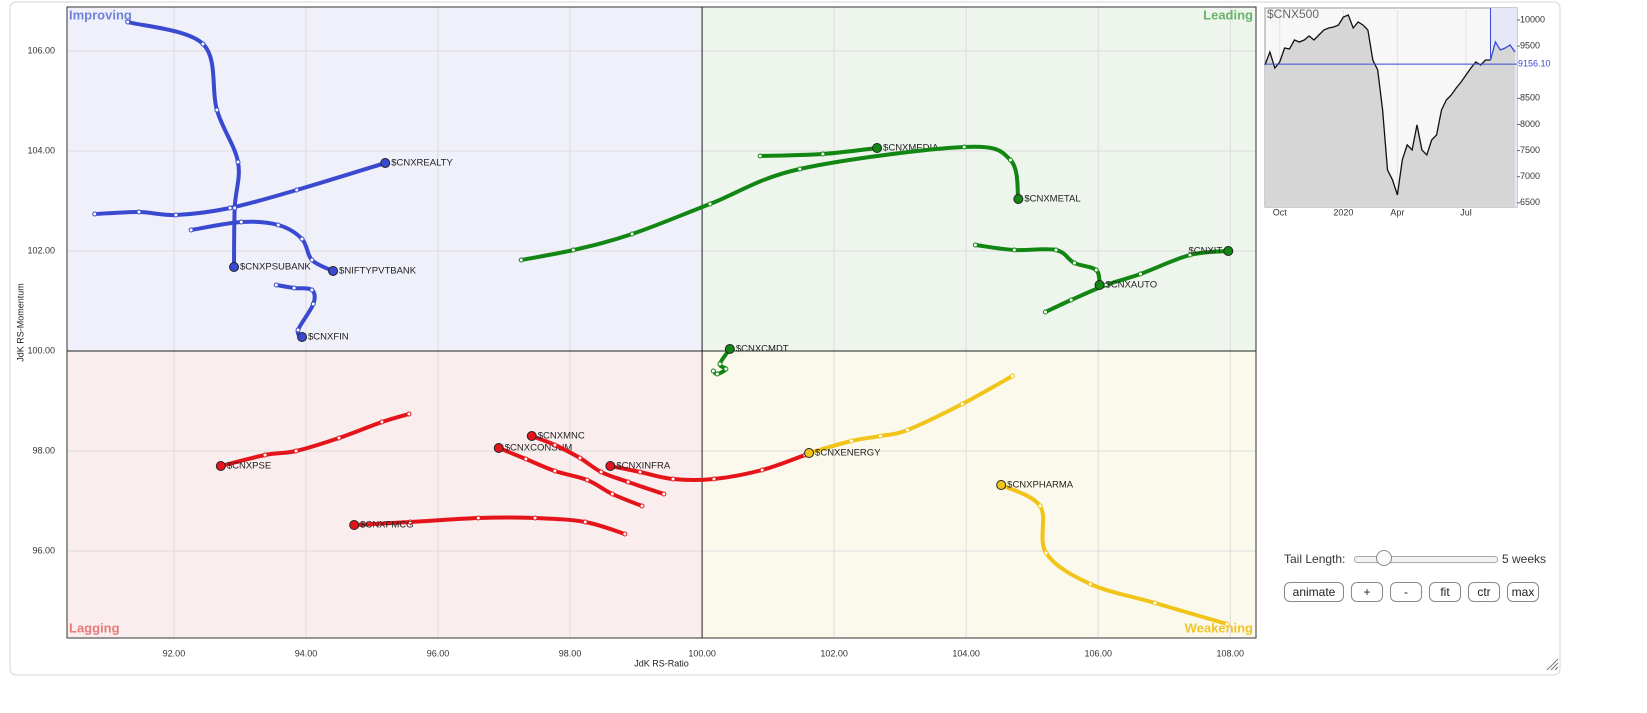 The height and width of the screenshot is (713, 1647). What do you see at coordinates (979, 494) in the screenshot?
I see `quadrant` at bounding box center [979, 494].